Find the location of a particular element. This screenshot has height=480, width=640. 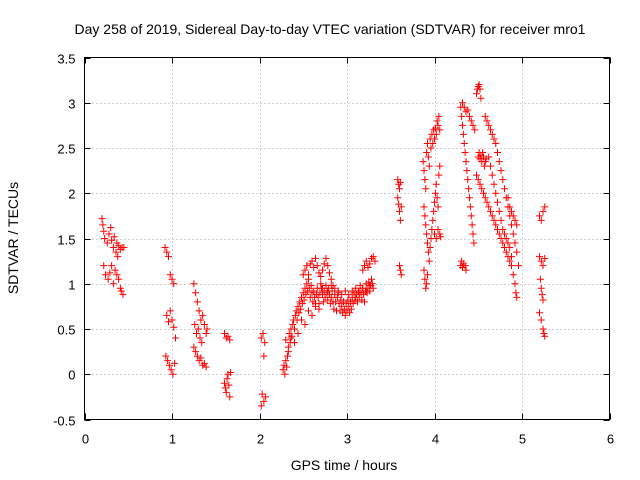

x-tick-label: 2 is located at coordinates (260, 439).